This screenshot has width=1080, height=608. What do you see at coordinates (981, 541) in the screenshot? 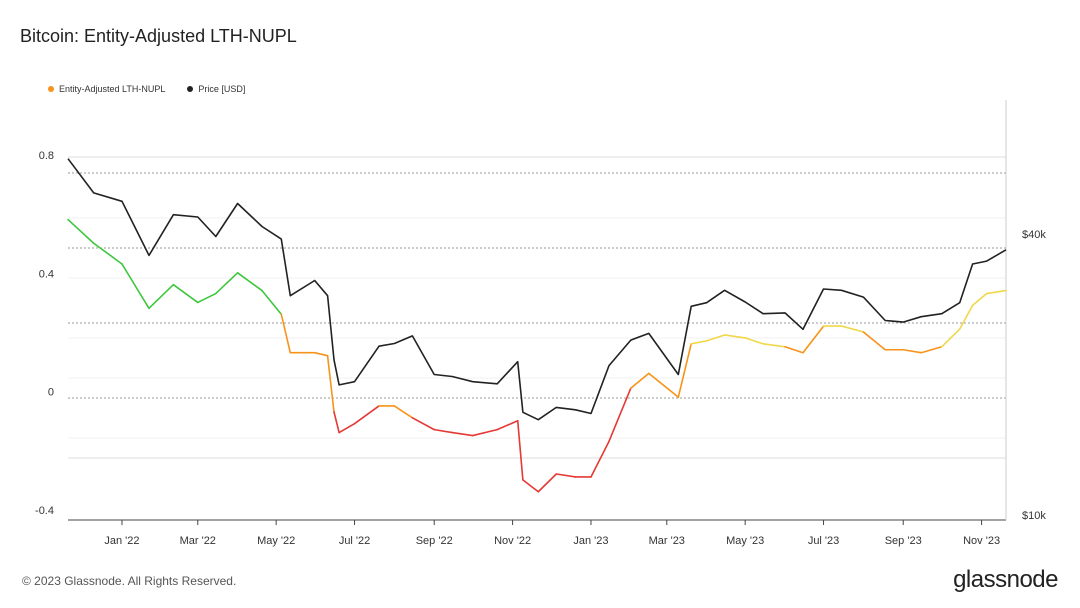
I see `x-tick-label: Nov '23` at bounding box center [981, 541].